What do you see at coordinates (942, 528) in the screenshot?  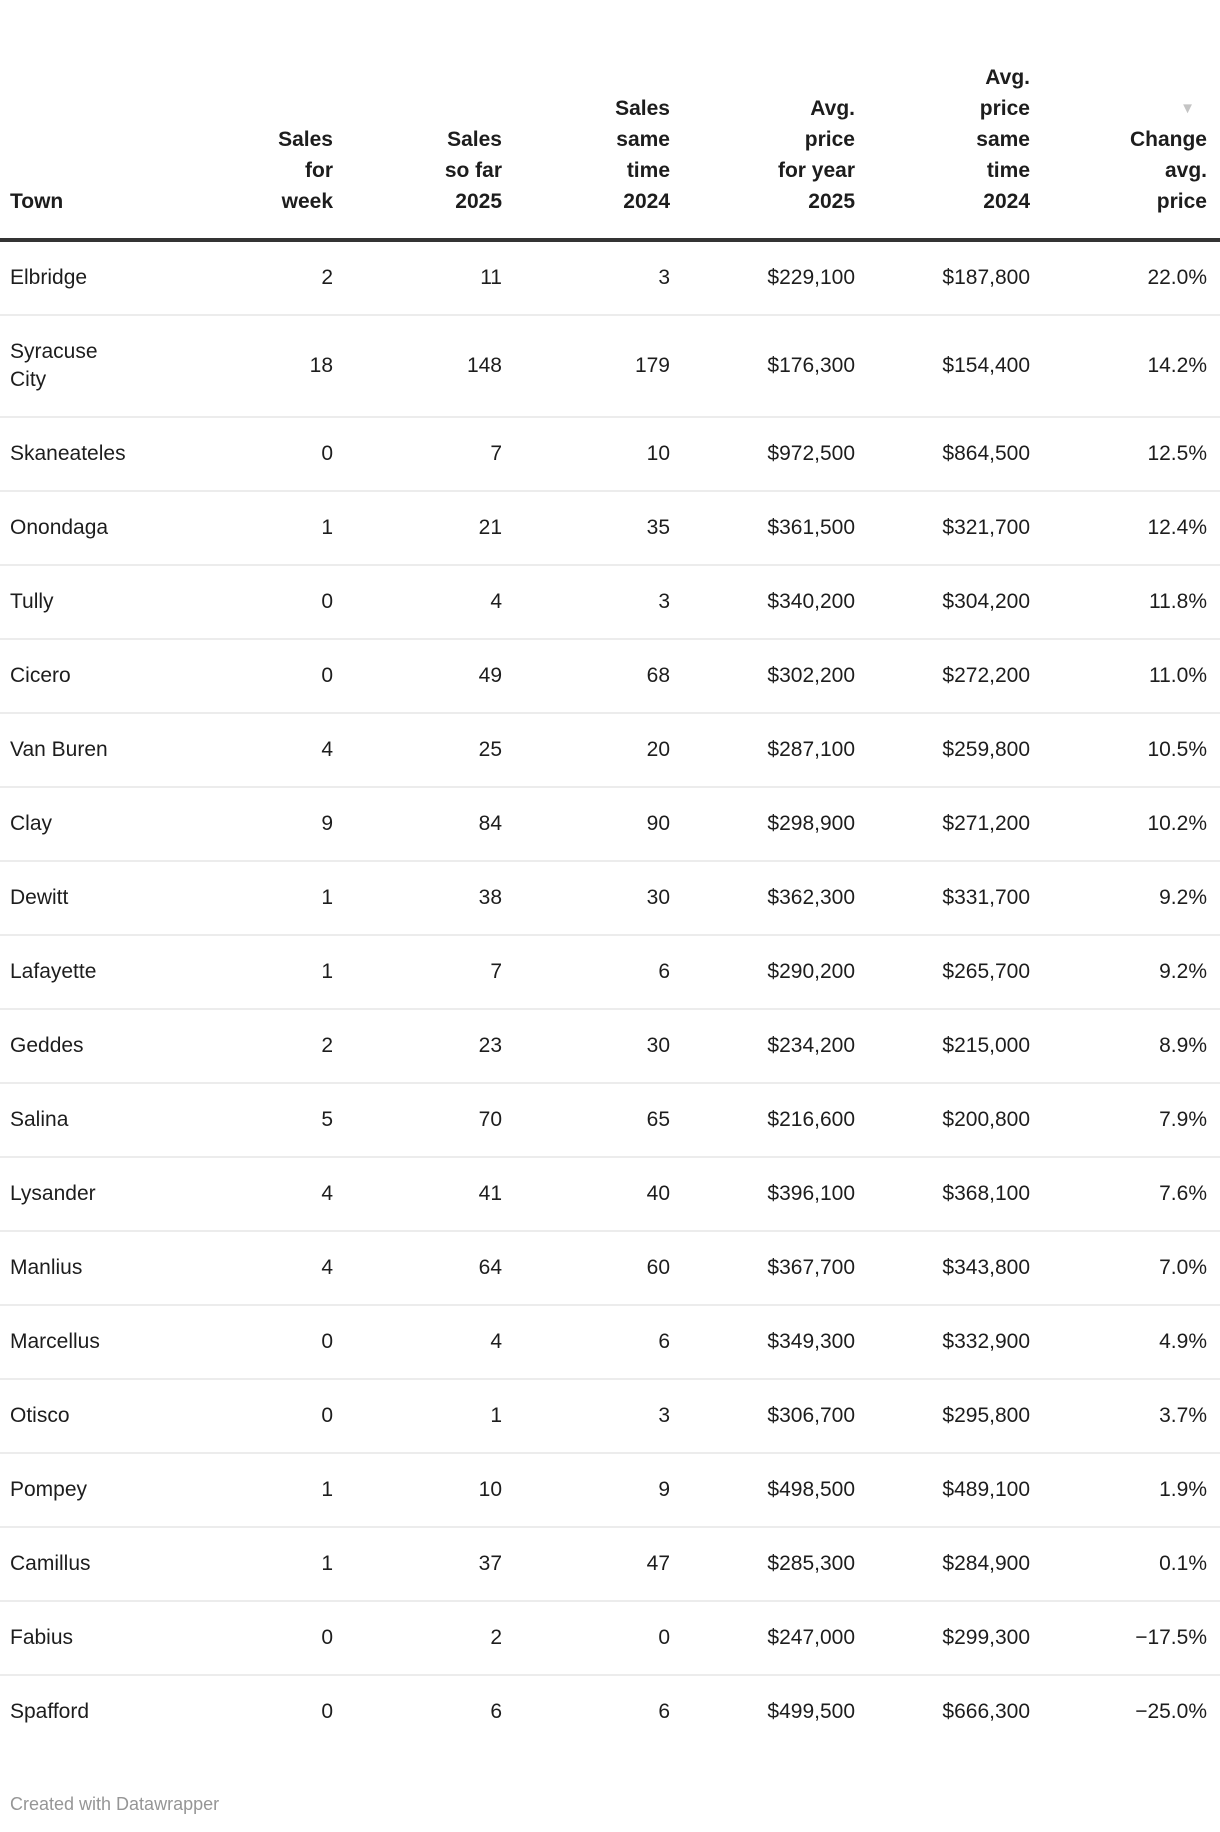 I see `avg-price-2024-cell: $321,700` at bounding box center [942, 528].